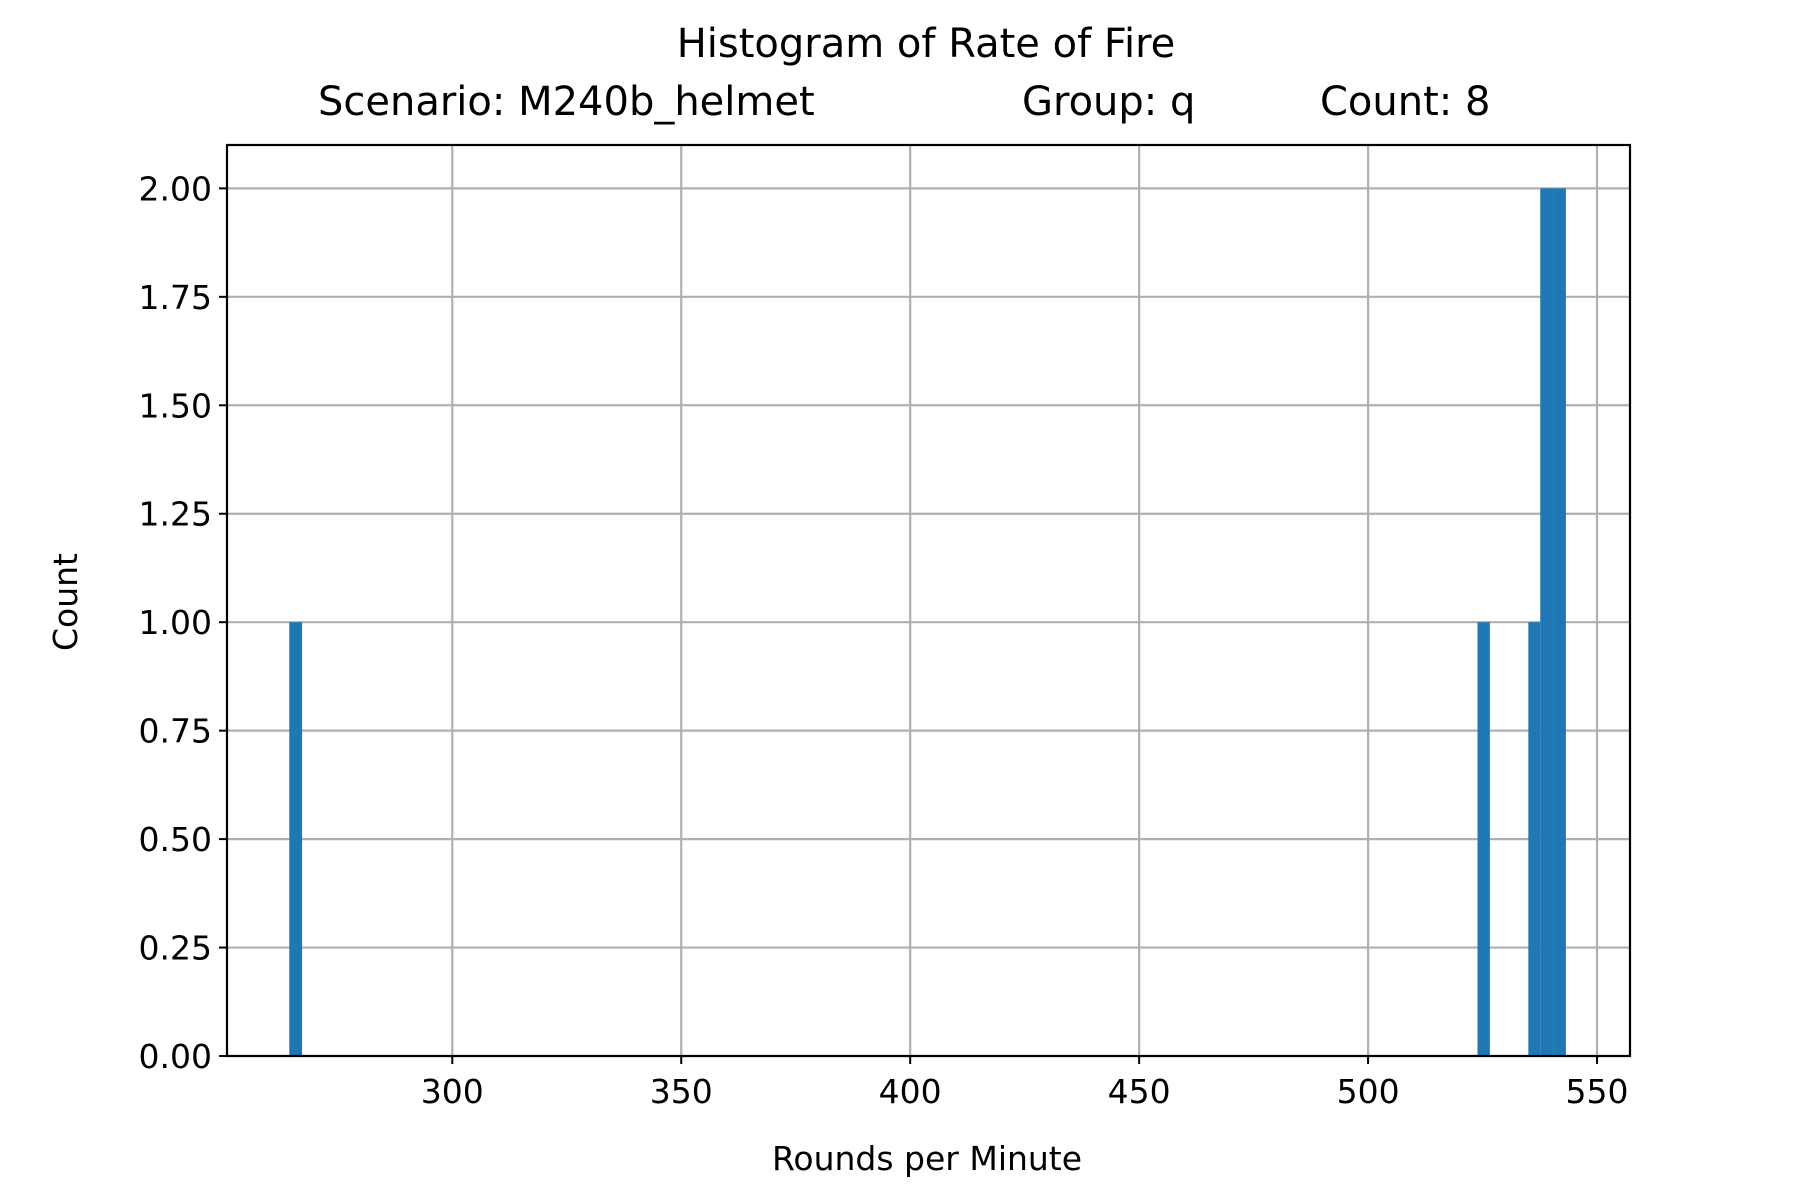  Describe the element at coordinates (175, 948) in the screenshot. I see `y-tick-label-1: 0.25` at that location.